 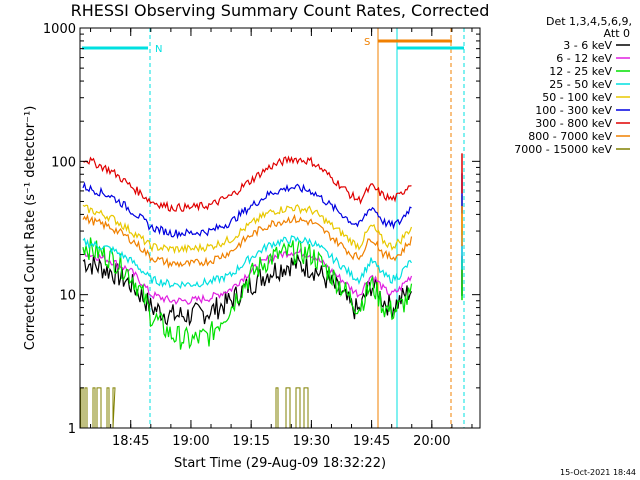 What do you see at coordinates (563, 149) in the screenshot?
I see `legend-label: 7000 - 15000 keV` at bounding box center [563, 149].